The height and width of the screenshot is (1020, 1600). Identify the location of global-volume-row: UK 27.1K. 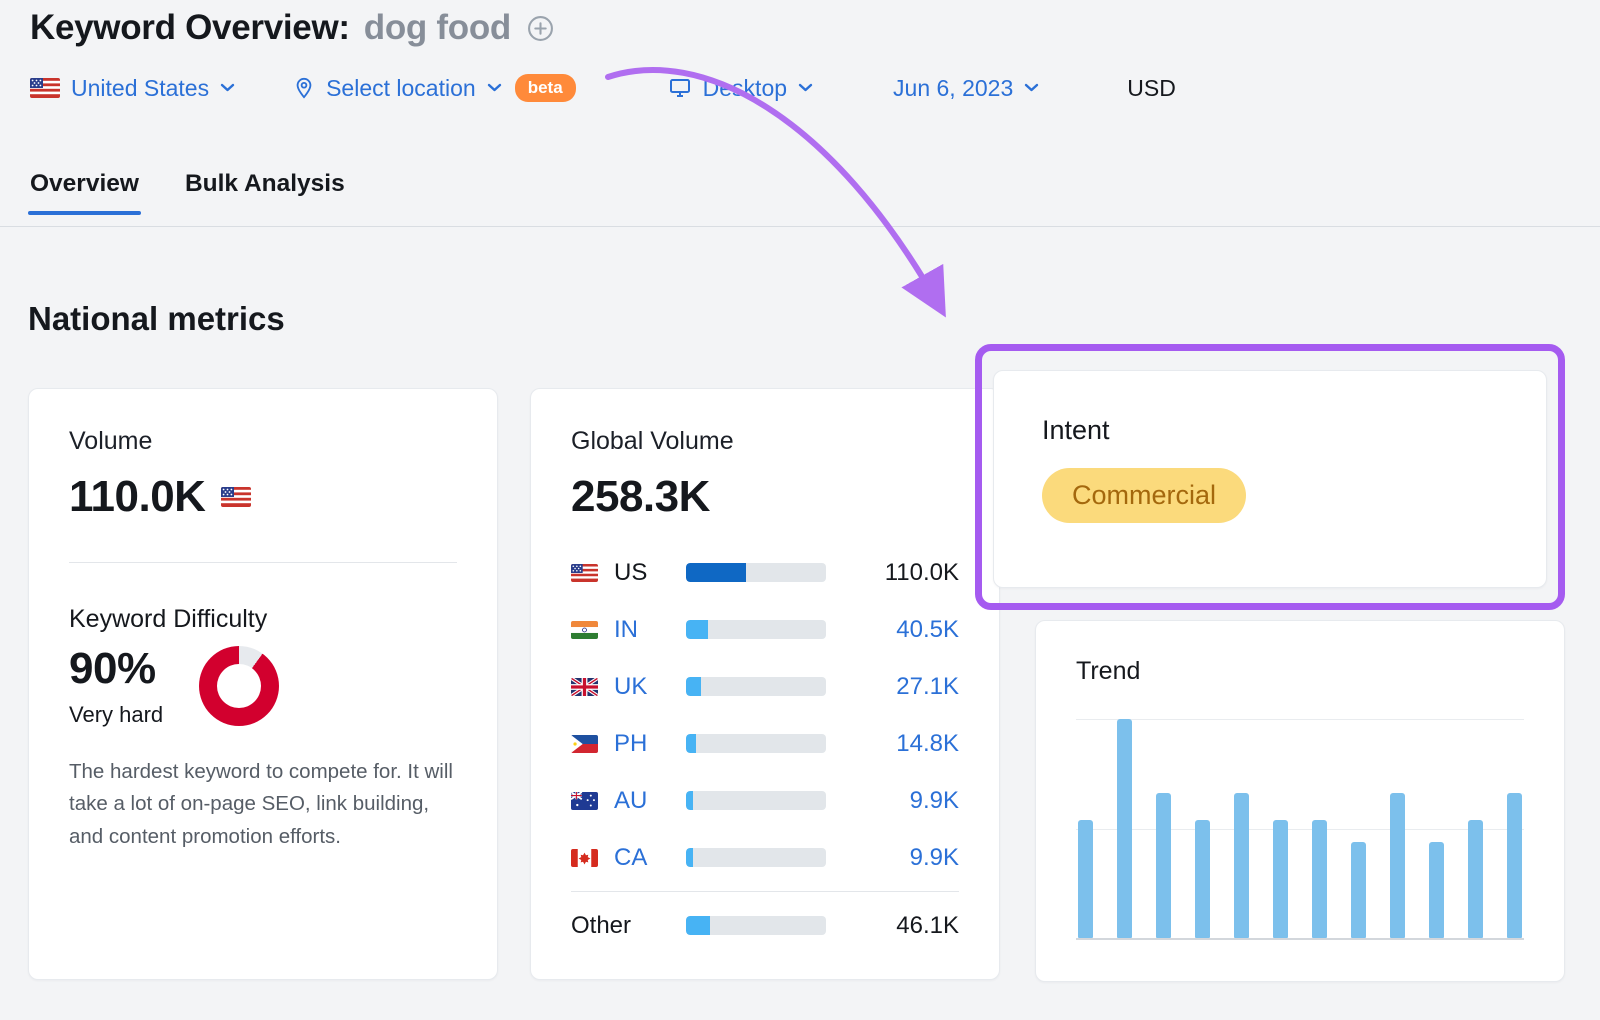
(765, 686).